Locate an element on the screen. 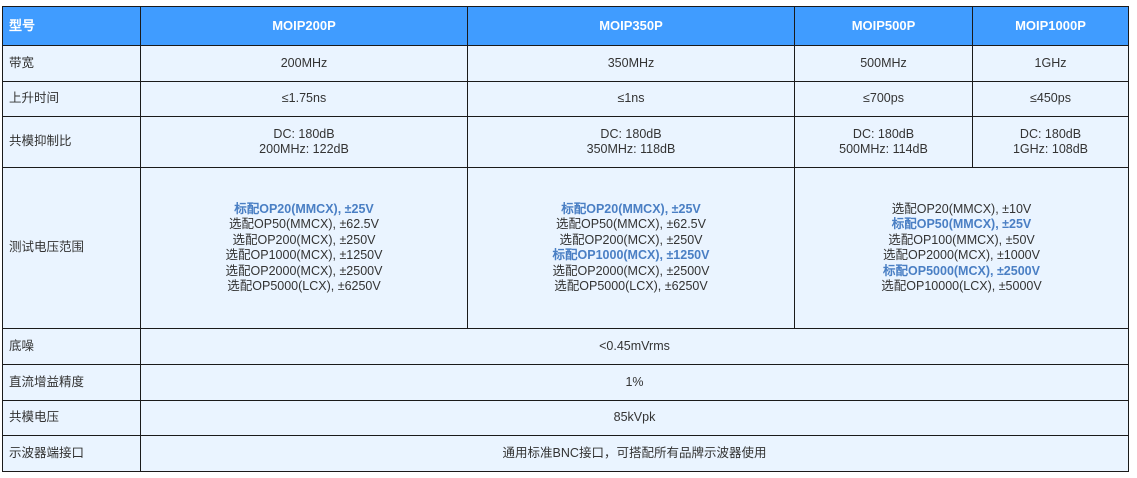 Image resolution: width=1137 pixels, height=478 pixels. standard-probe-option: 标配OP5000(MCX), ±2500V is located at coordinates (961, 270).